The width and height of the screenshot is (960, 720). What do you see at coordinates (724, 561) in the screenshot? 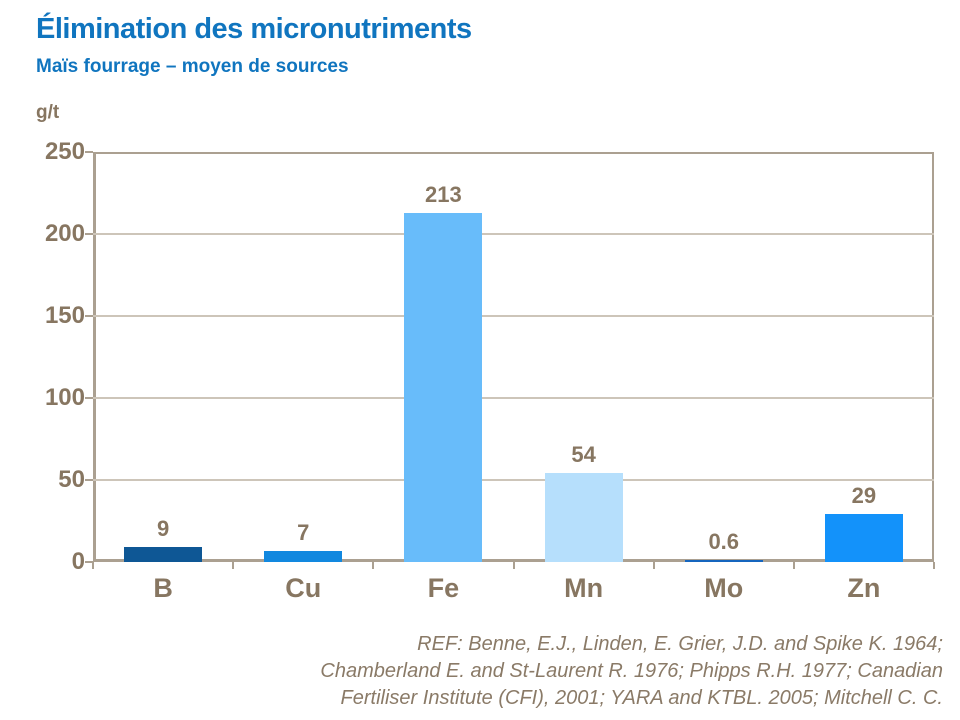
I see `bar-mo` at bounding box center [724, 561].